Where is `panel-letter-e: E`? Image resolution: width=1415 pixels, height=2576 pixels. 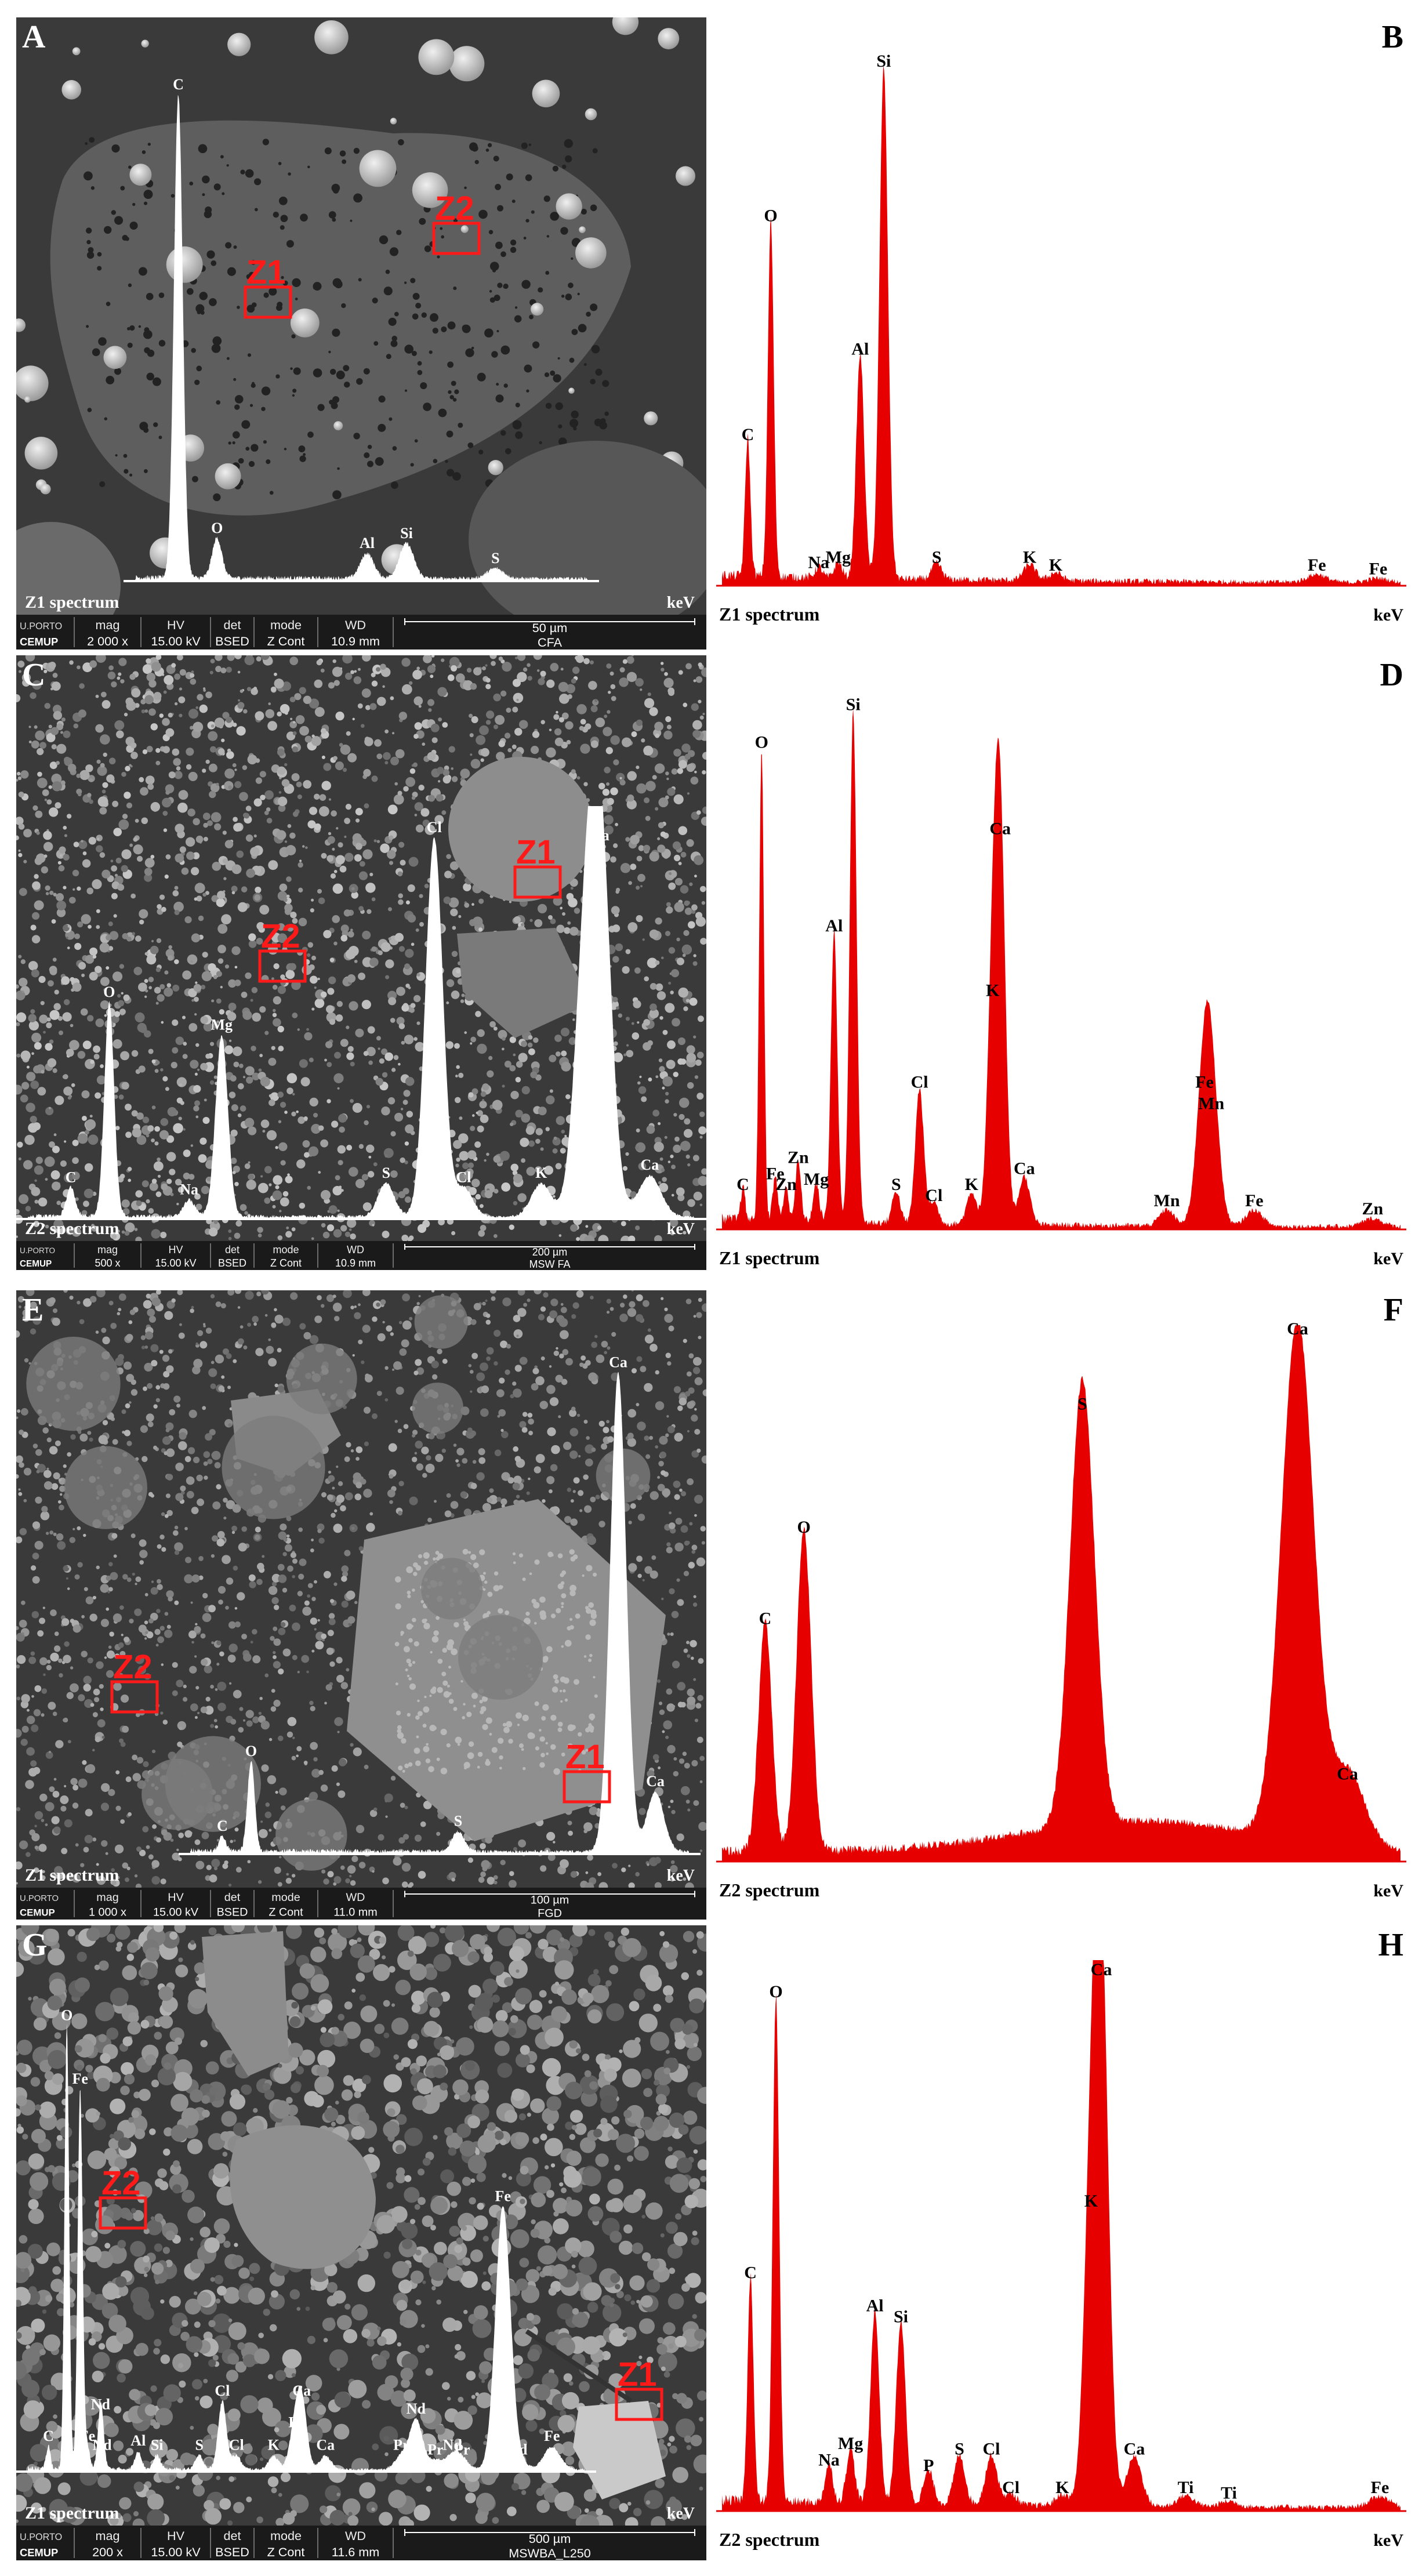 panel-letter-e: E is located at coordinates (32, 1310).